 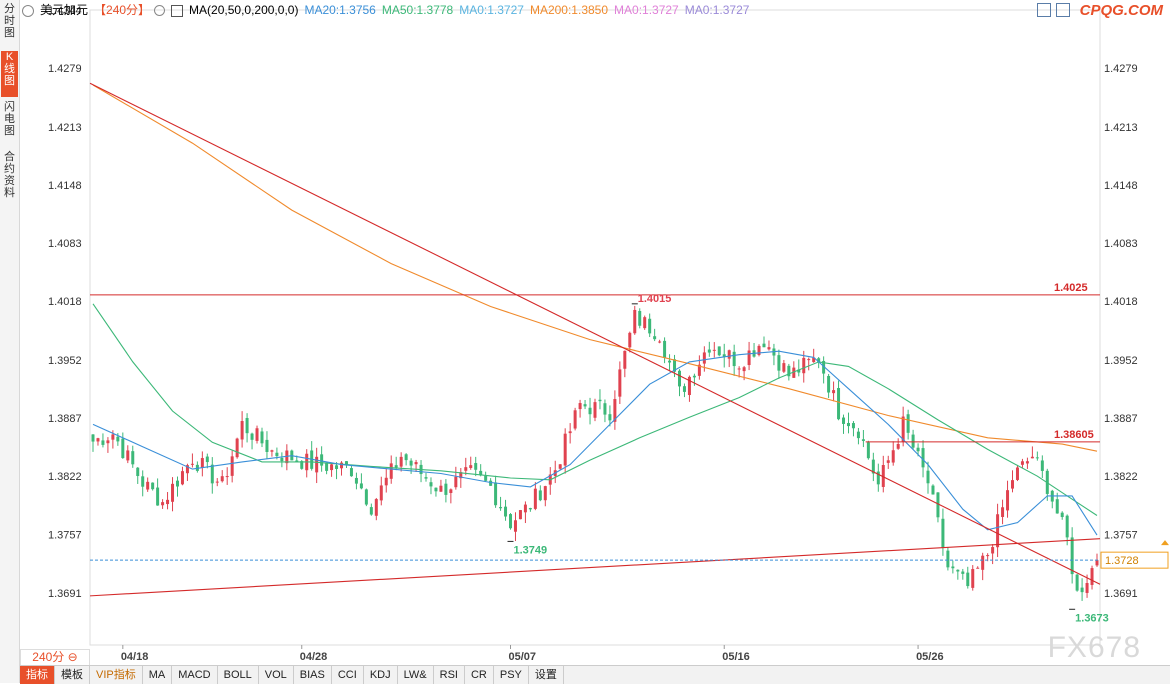 I want to click on ma-params: MA(20,50,0,200,0,0), so click(x=244, y=10).